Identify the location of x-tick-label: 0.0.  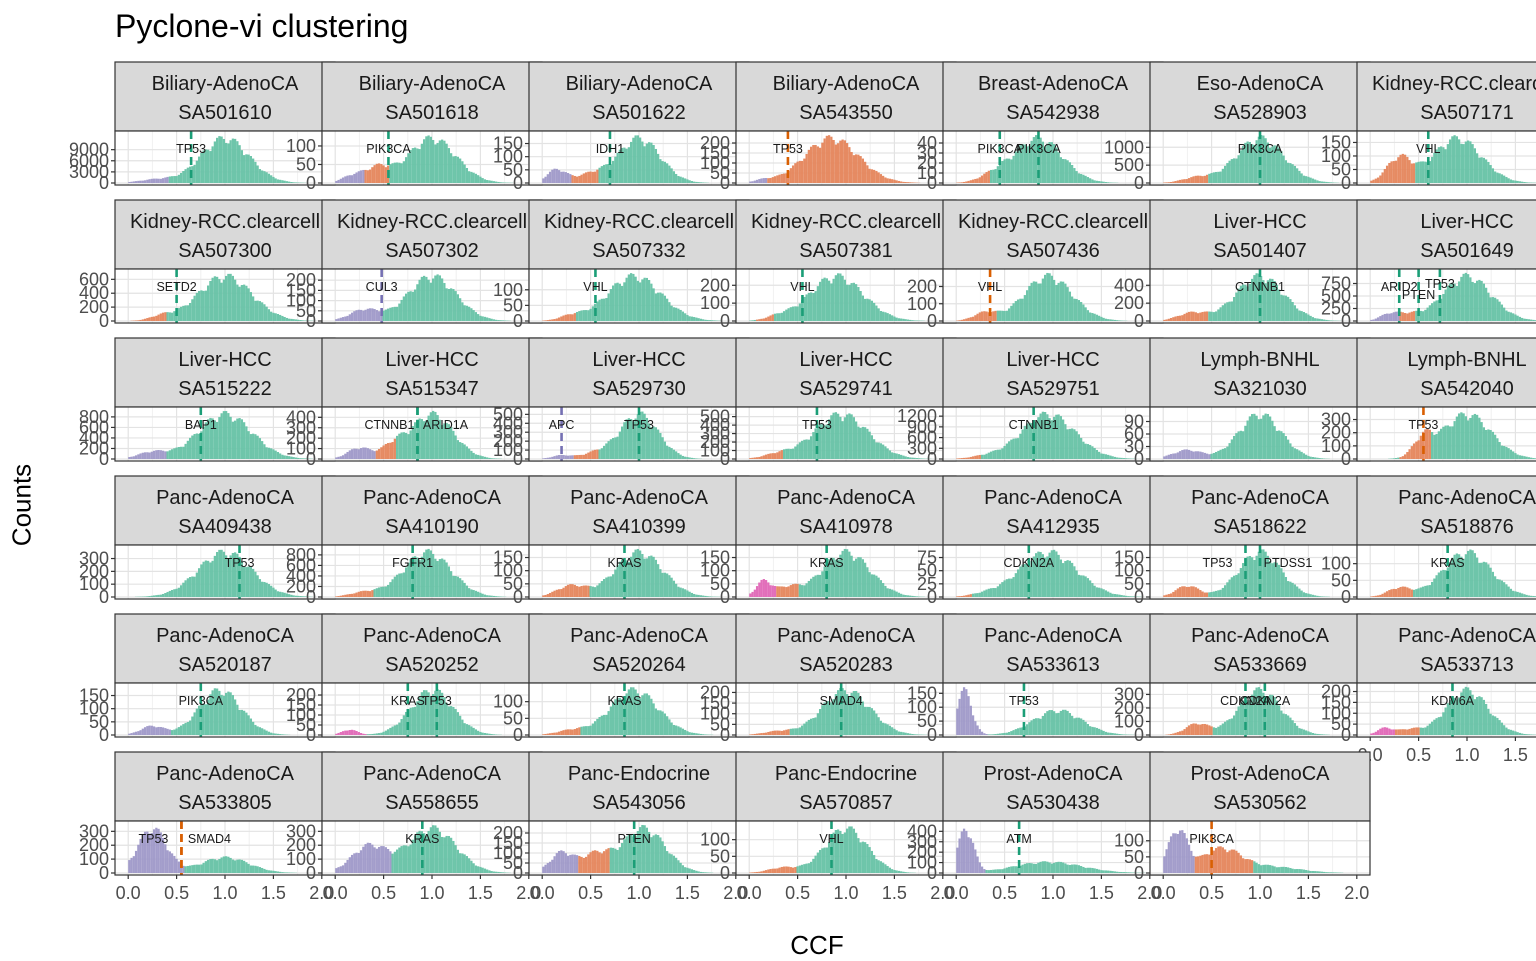
(335, 893).